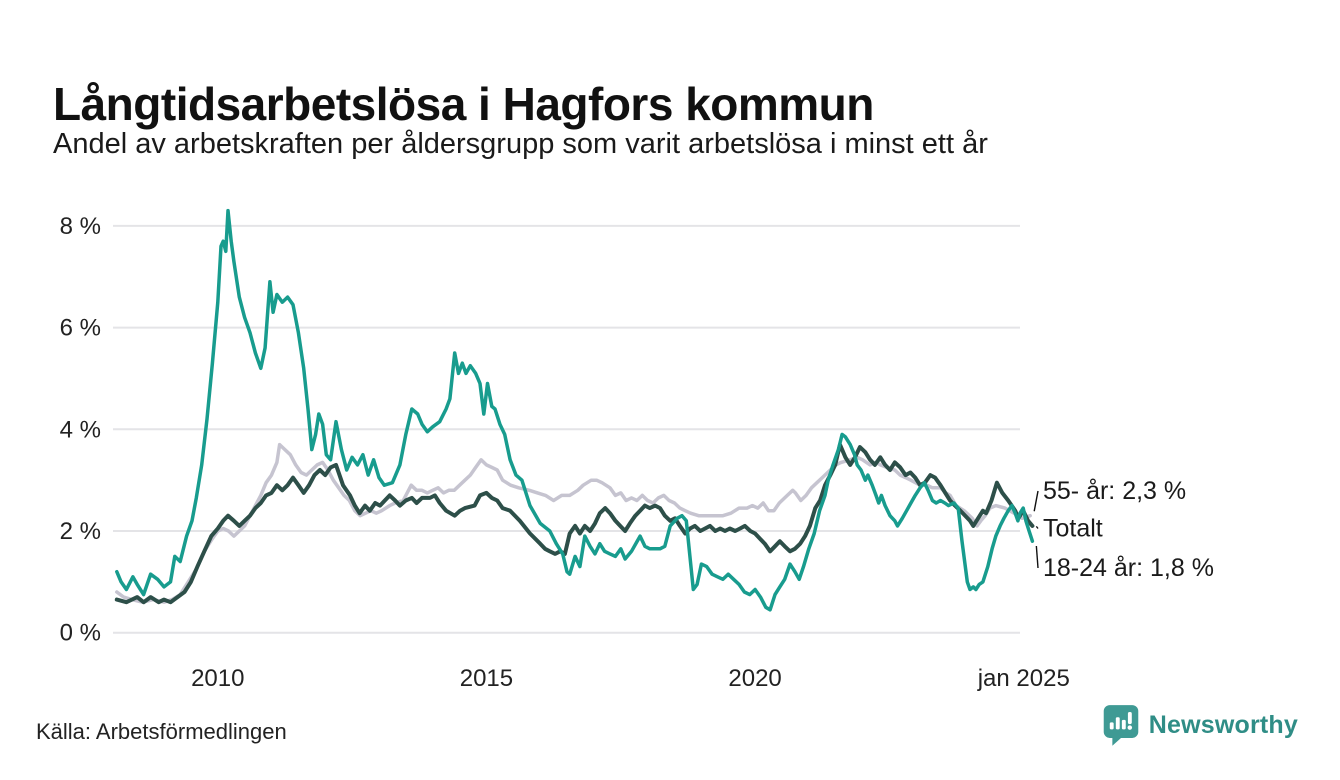 Image resolution: width=1340 pixels, height=780 pixels. Describe the element at coordinates (1023, 678) in the screenshot. I see `x-tick-label: jan 2025` at that location.